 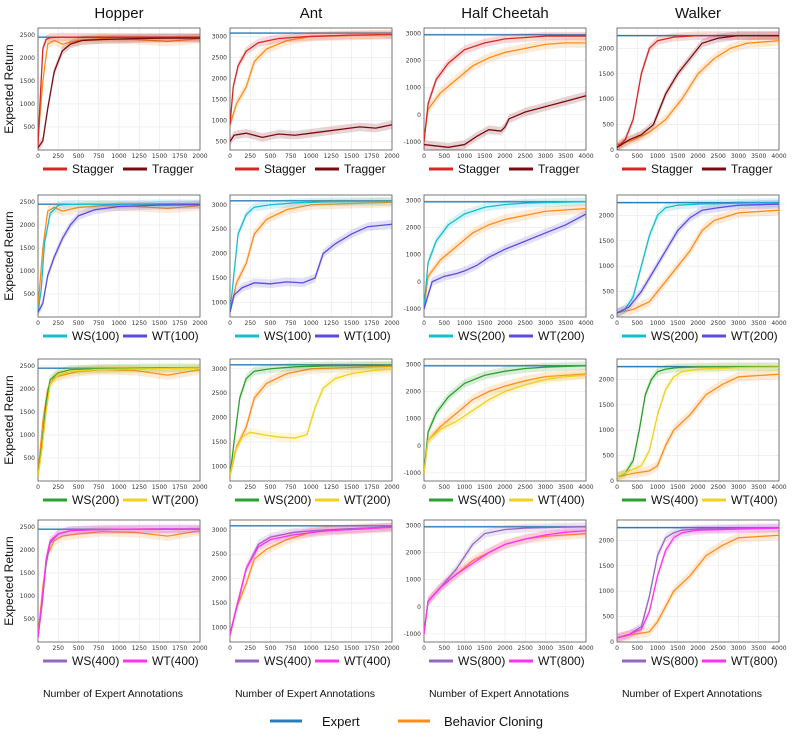 I want to click on x-axis-label: Number of Expert Annotations, so click(x=113, y=694).